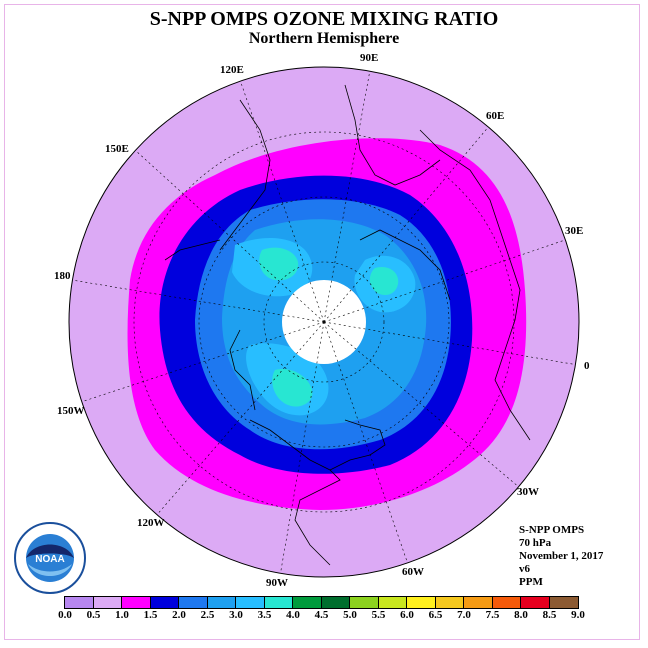 Image resolution: width=648 pixels, height=648 pixels. What do you see at coordinates (151, 523) in the screenshot?
I see `lon-label-120w: 120W` at bounding box center [151, 523].